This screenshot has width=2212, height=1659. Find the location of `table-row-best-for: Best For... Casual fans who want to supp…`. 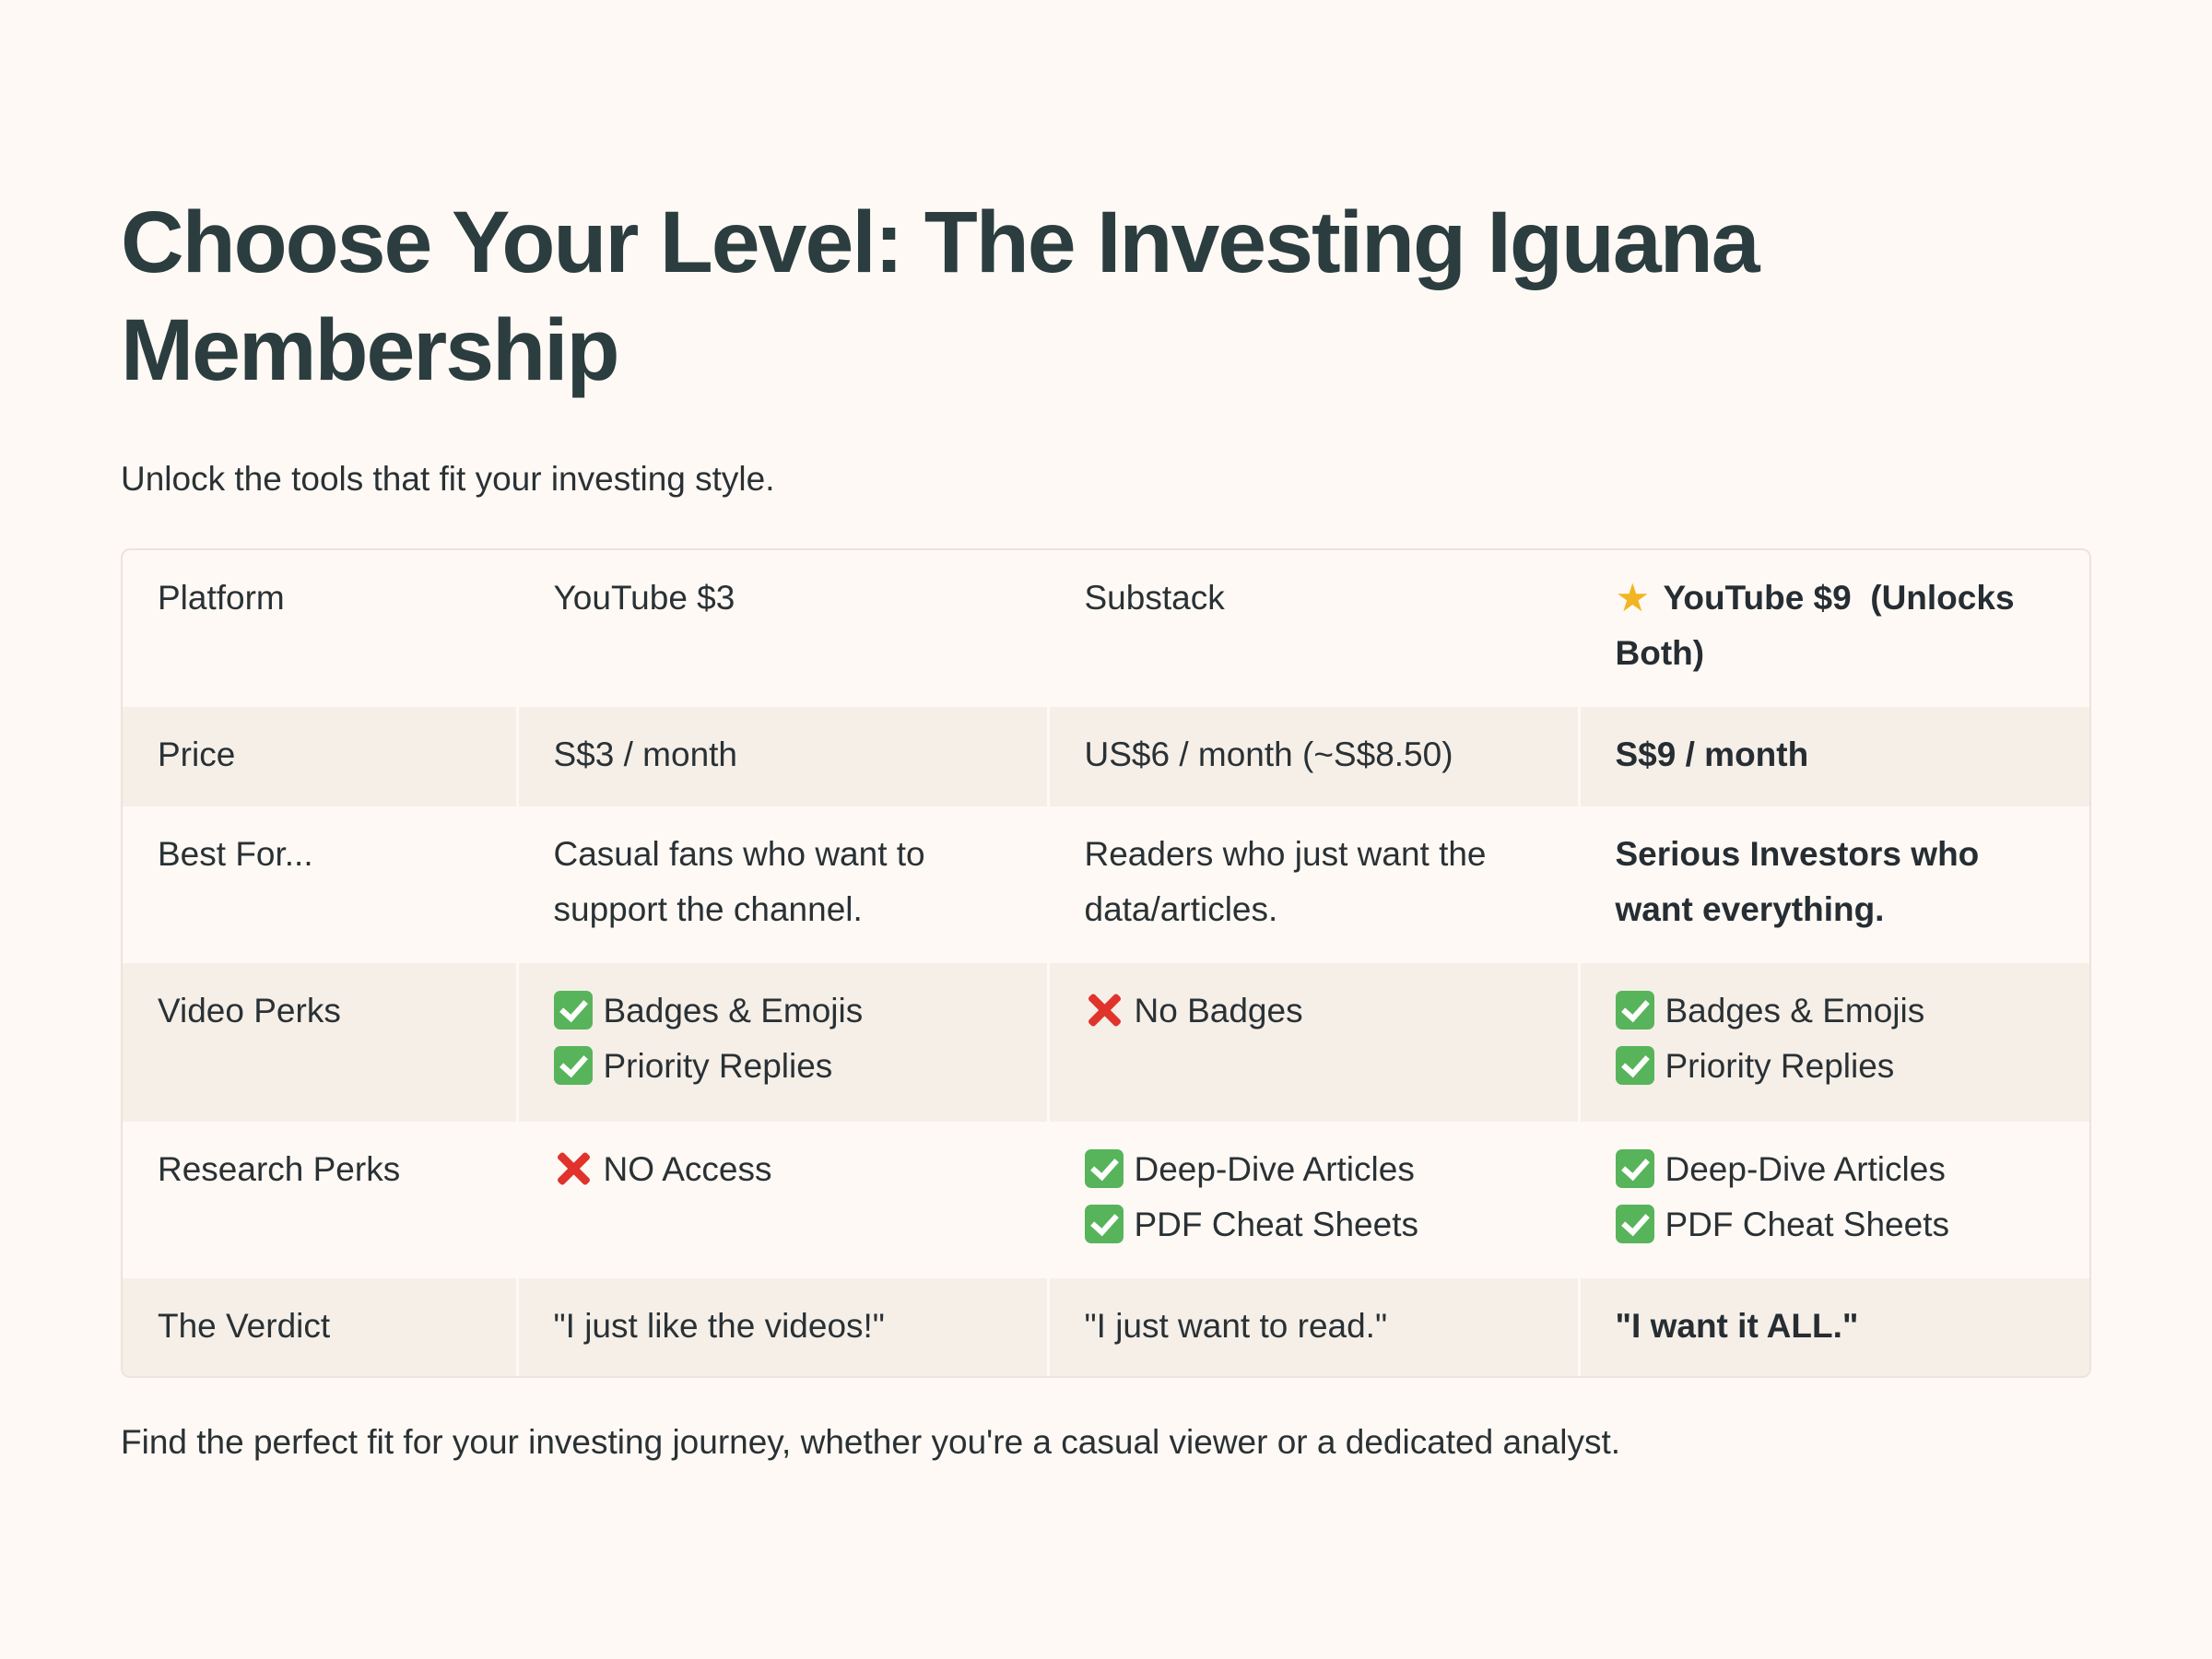

table-row-best-for: Best For... Casual fans who want to supp… is located at coordinates (1106, 884).